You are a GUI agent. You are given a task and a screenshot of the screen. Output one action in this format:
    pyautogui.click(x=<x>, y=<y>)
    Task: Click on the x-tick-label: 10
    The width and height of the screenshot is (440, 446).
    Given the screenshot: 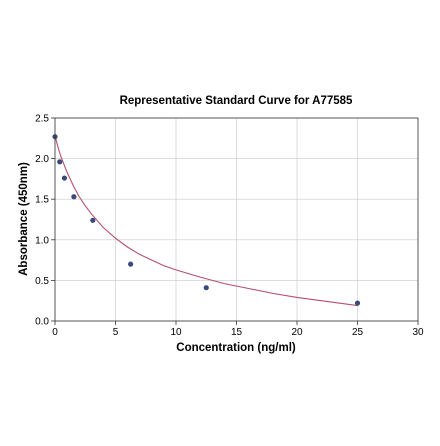 What is the action you would take?
    pyautogui.click(x=176, y=332)
    